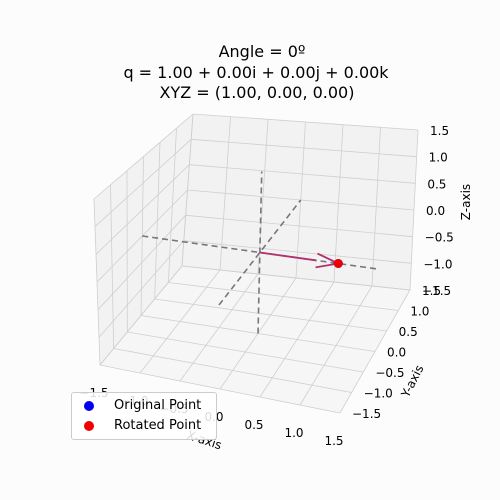  I want to click on y-tick-label: −0.5, so click(389, 373).